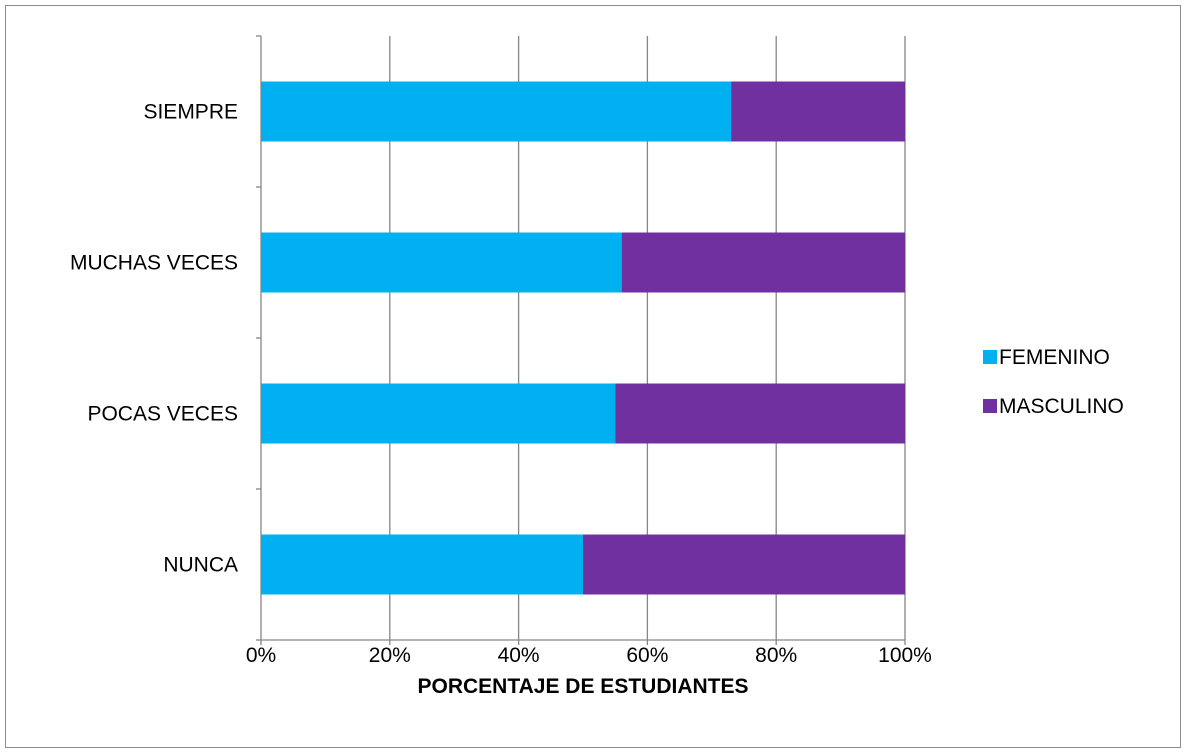  What do you see at coordinates (1054, 357) in the screenshot?
I see `legend-label-femenino: FEMENINO` at bounding box center [1054, 357].